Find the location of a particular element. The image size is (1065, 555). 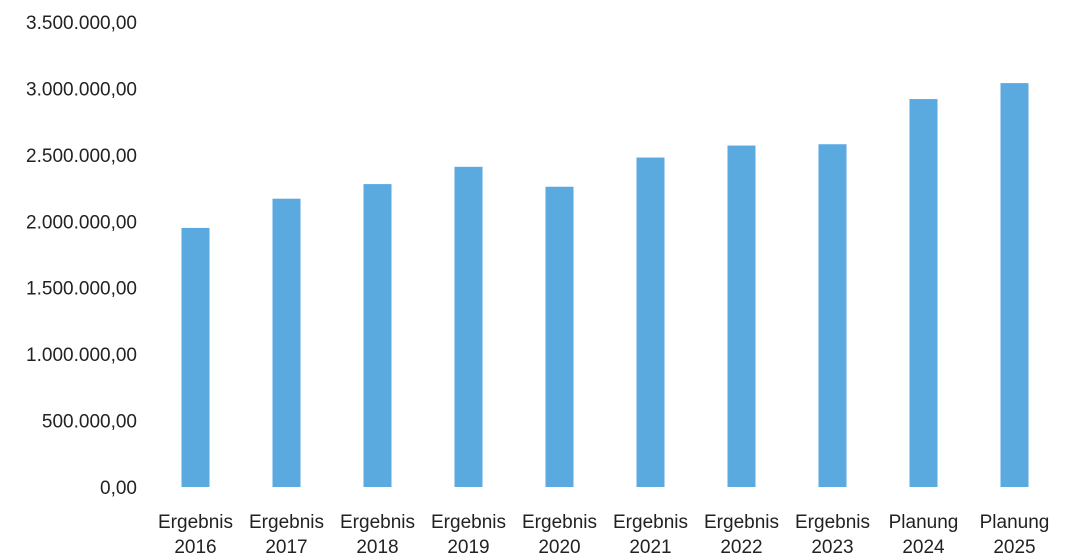

y-tick-label: 2.000.000,00 is located at coordinates (81, 222).